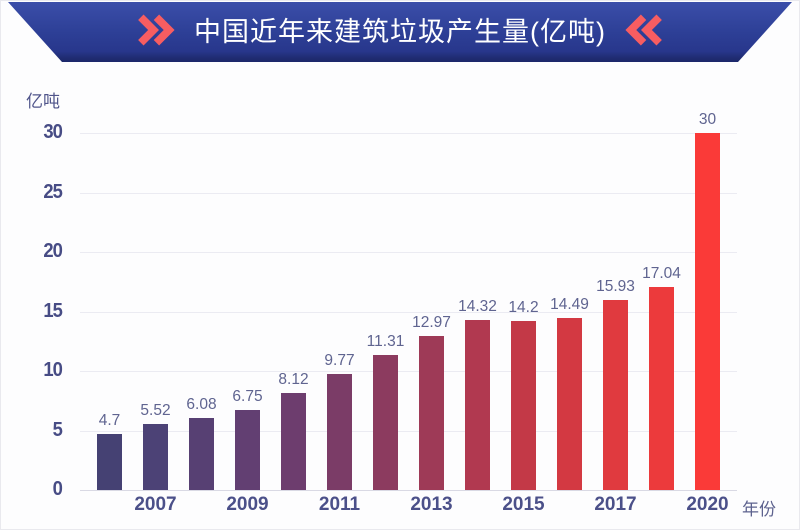  I want to click on x-tick-label: 2011, so click(339, 504).